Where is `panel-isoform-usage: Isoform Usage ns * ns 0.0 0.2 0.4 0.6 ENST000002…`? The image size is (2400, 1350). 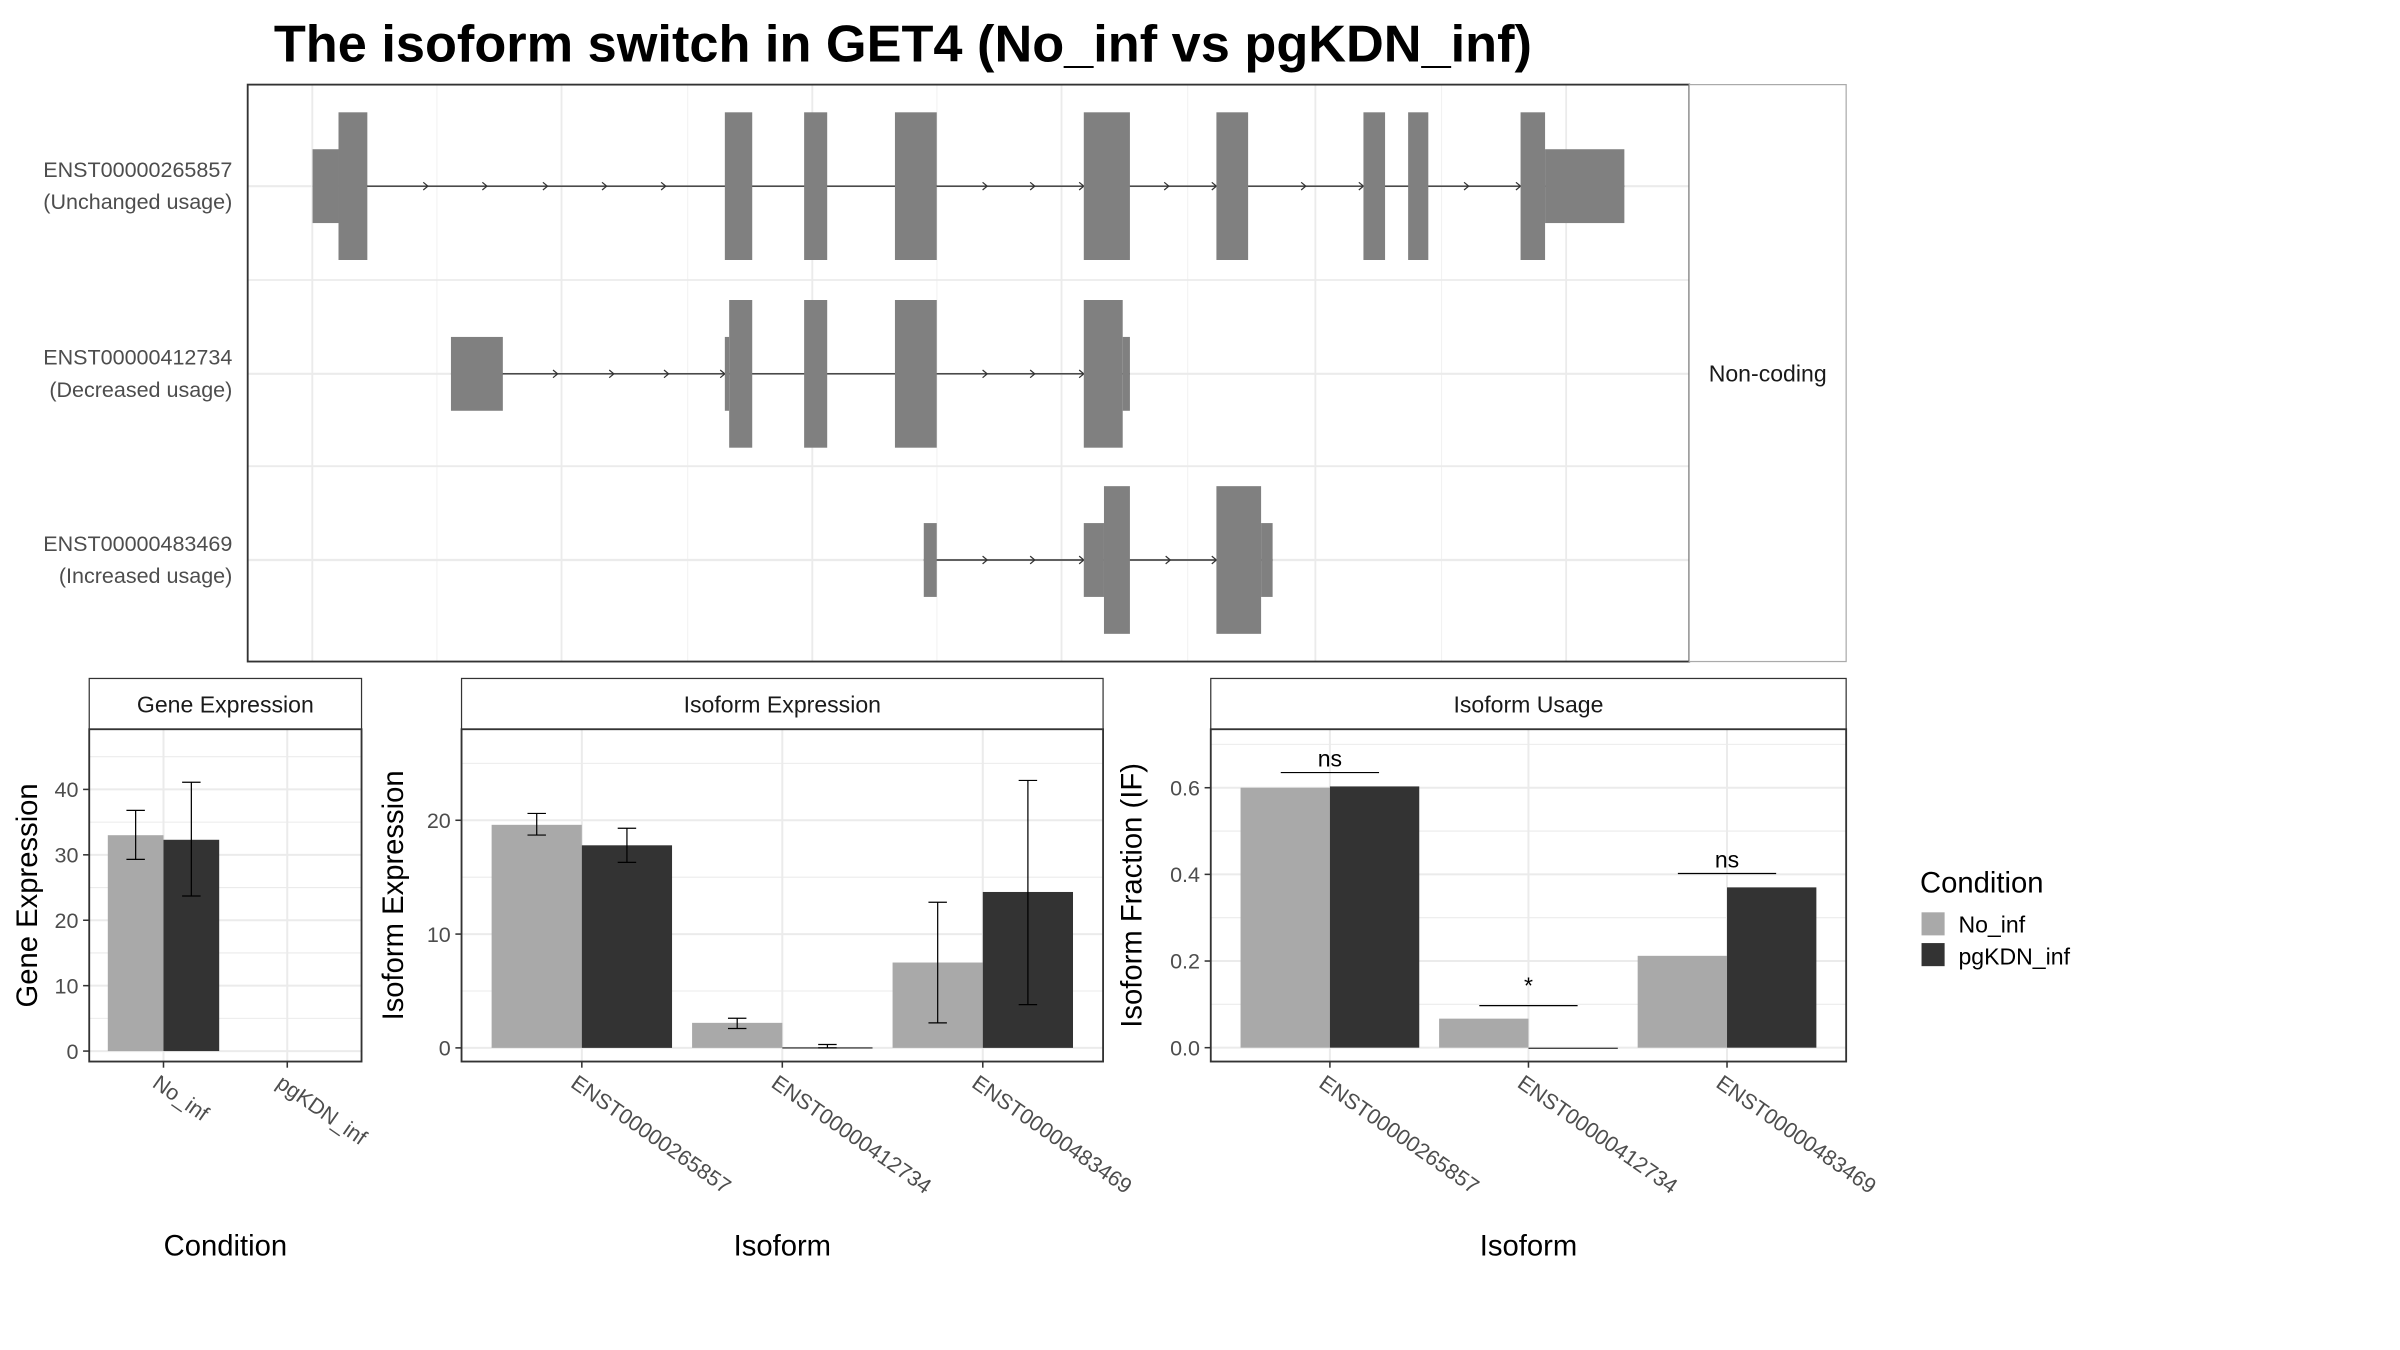 panel-isoform-usage: Isoform Usage ns * ns 0.0 0.2 0.4 0.6 ENST000002… is located at coordinates (1499, 969).